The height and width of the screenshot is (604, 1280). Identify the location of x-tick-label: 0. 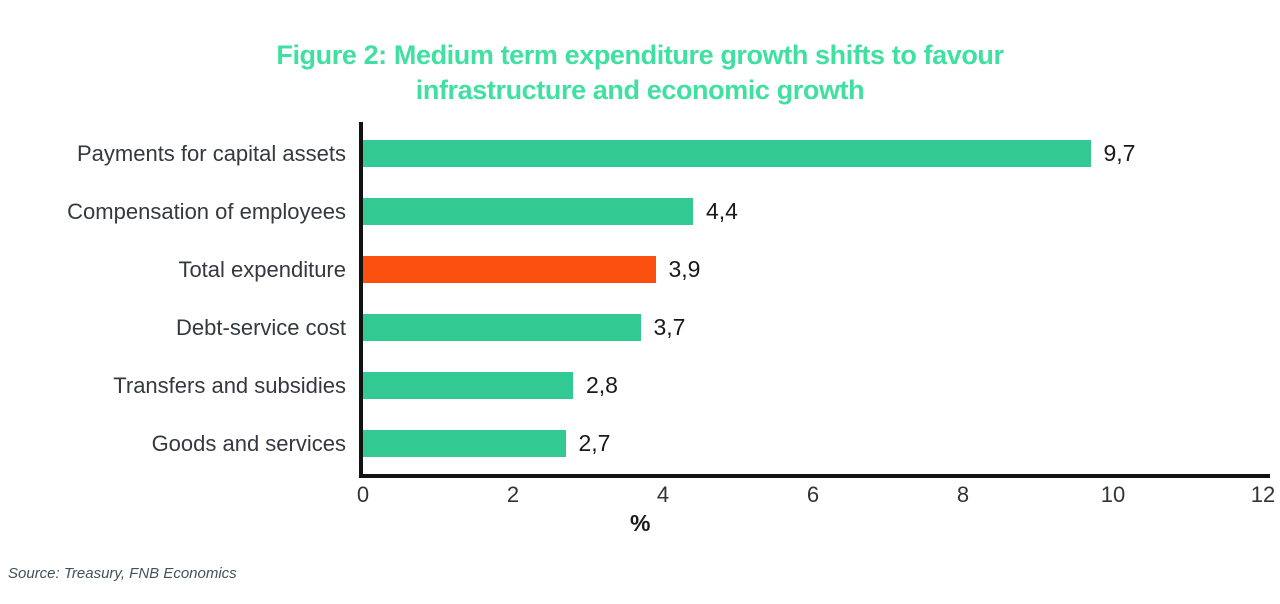
(363, 494).